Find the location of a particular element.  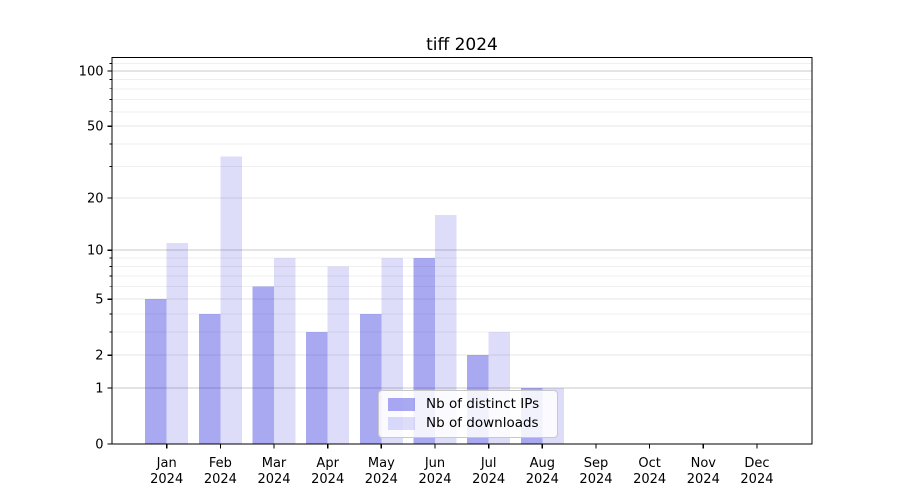

y-tick-label-2: 2 is located at coordinates (99, 356).